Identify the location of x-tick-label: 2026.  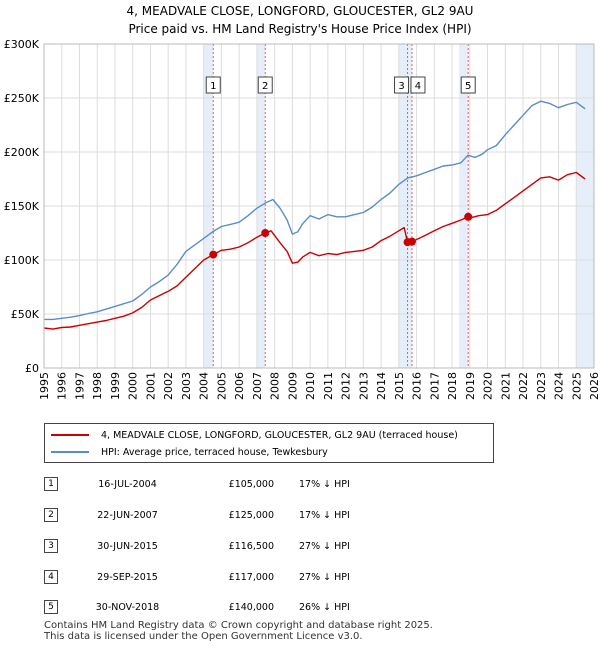
(594, 386).